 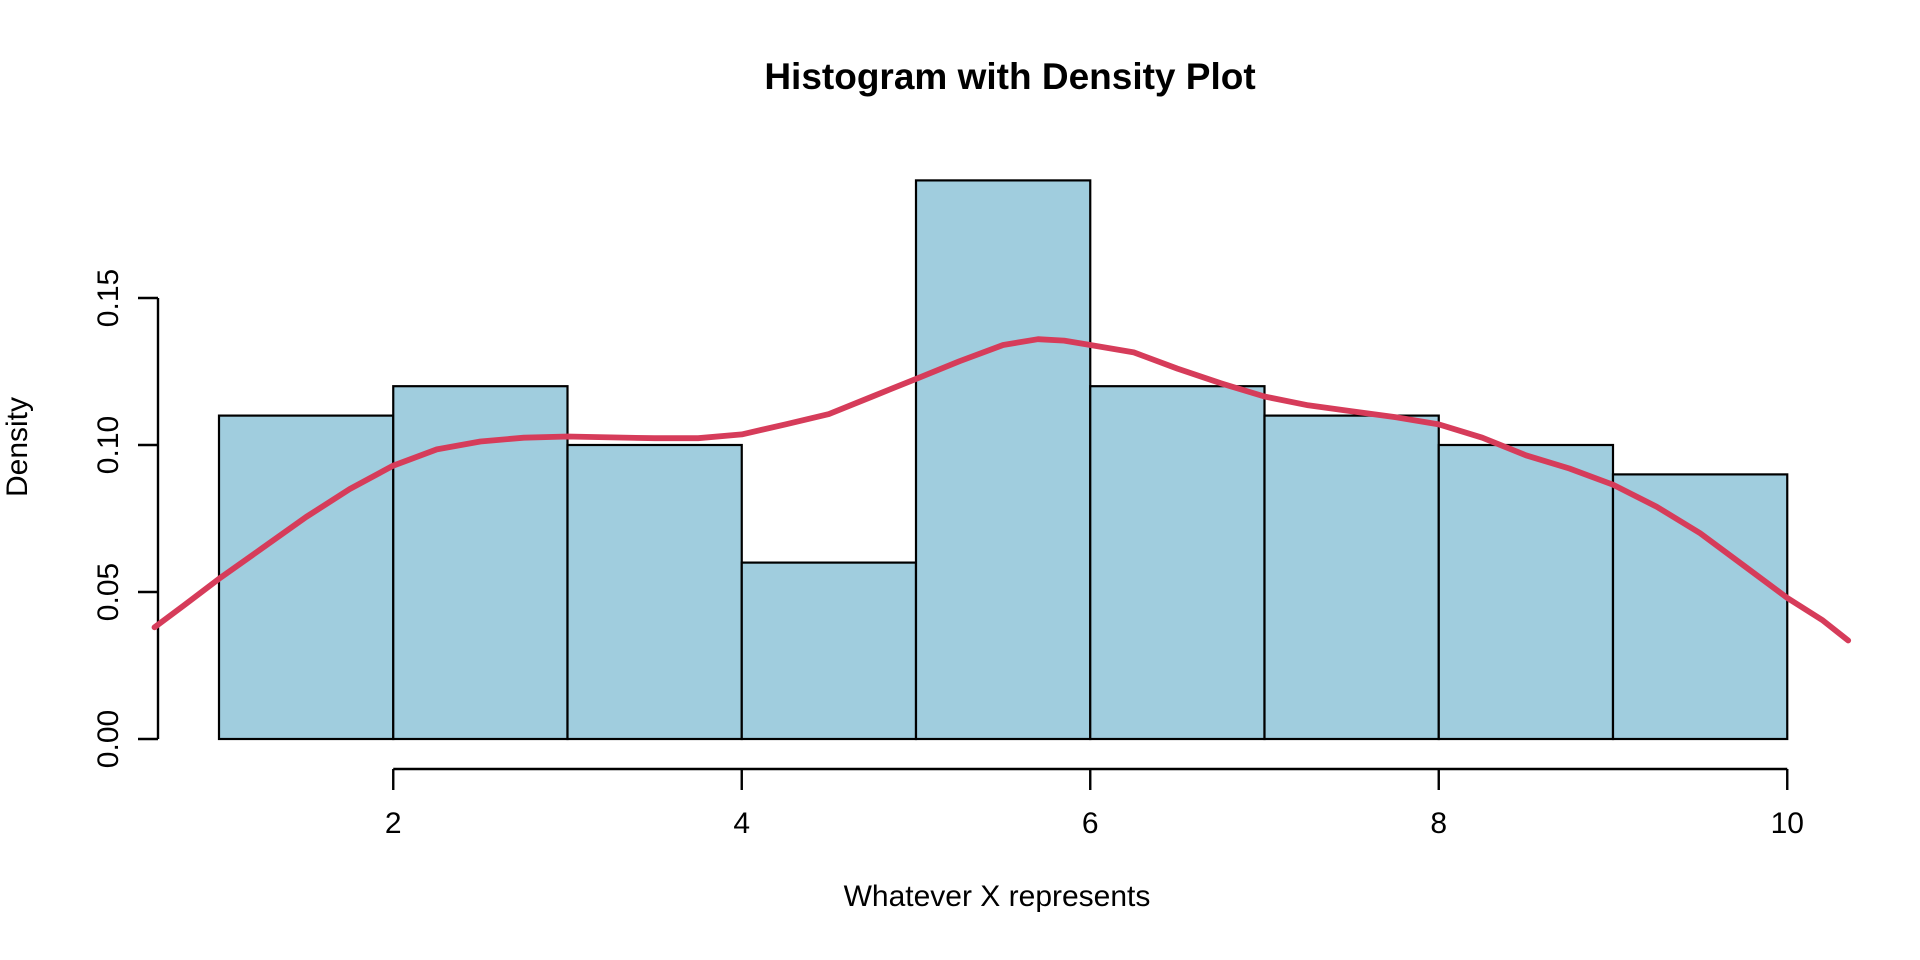 I want to click on x-tick-label: 6, so click(x=1090, y=823).